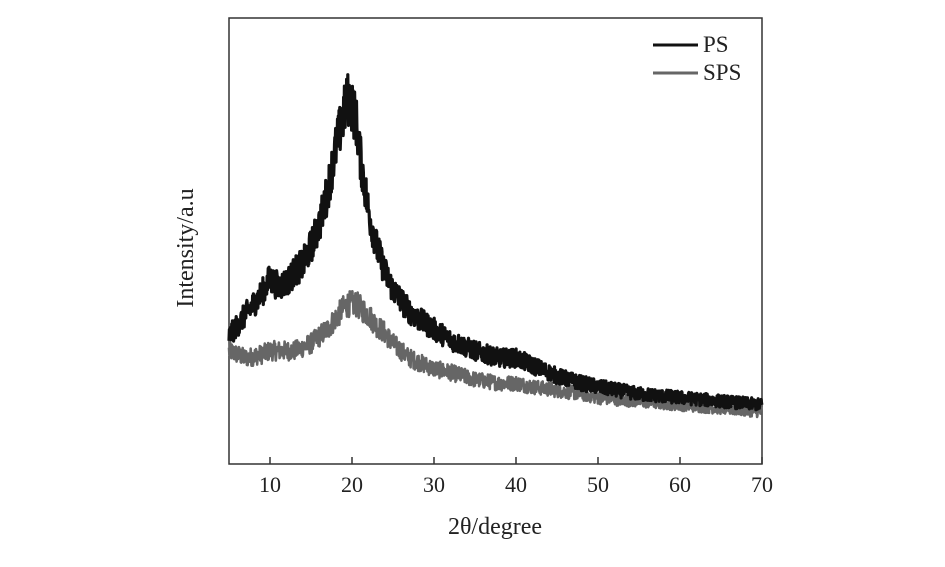  What do you see at coordinates (722, 72) in the screenshot?
I see `legend-label-sps: SPS` at bounding box center [722, 72].